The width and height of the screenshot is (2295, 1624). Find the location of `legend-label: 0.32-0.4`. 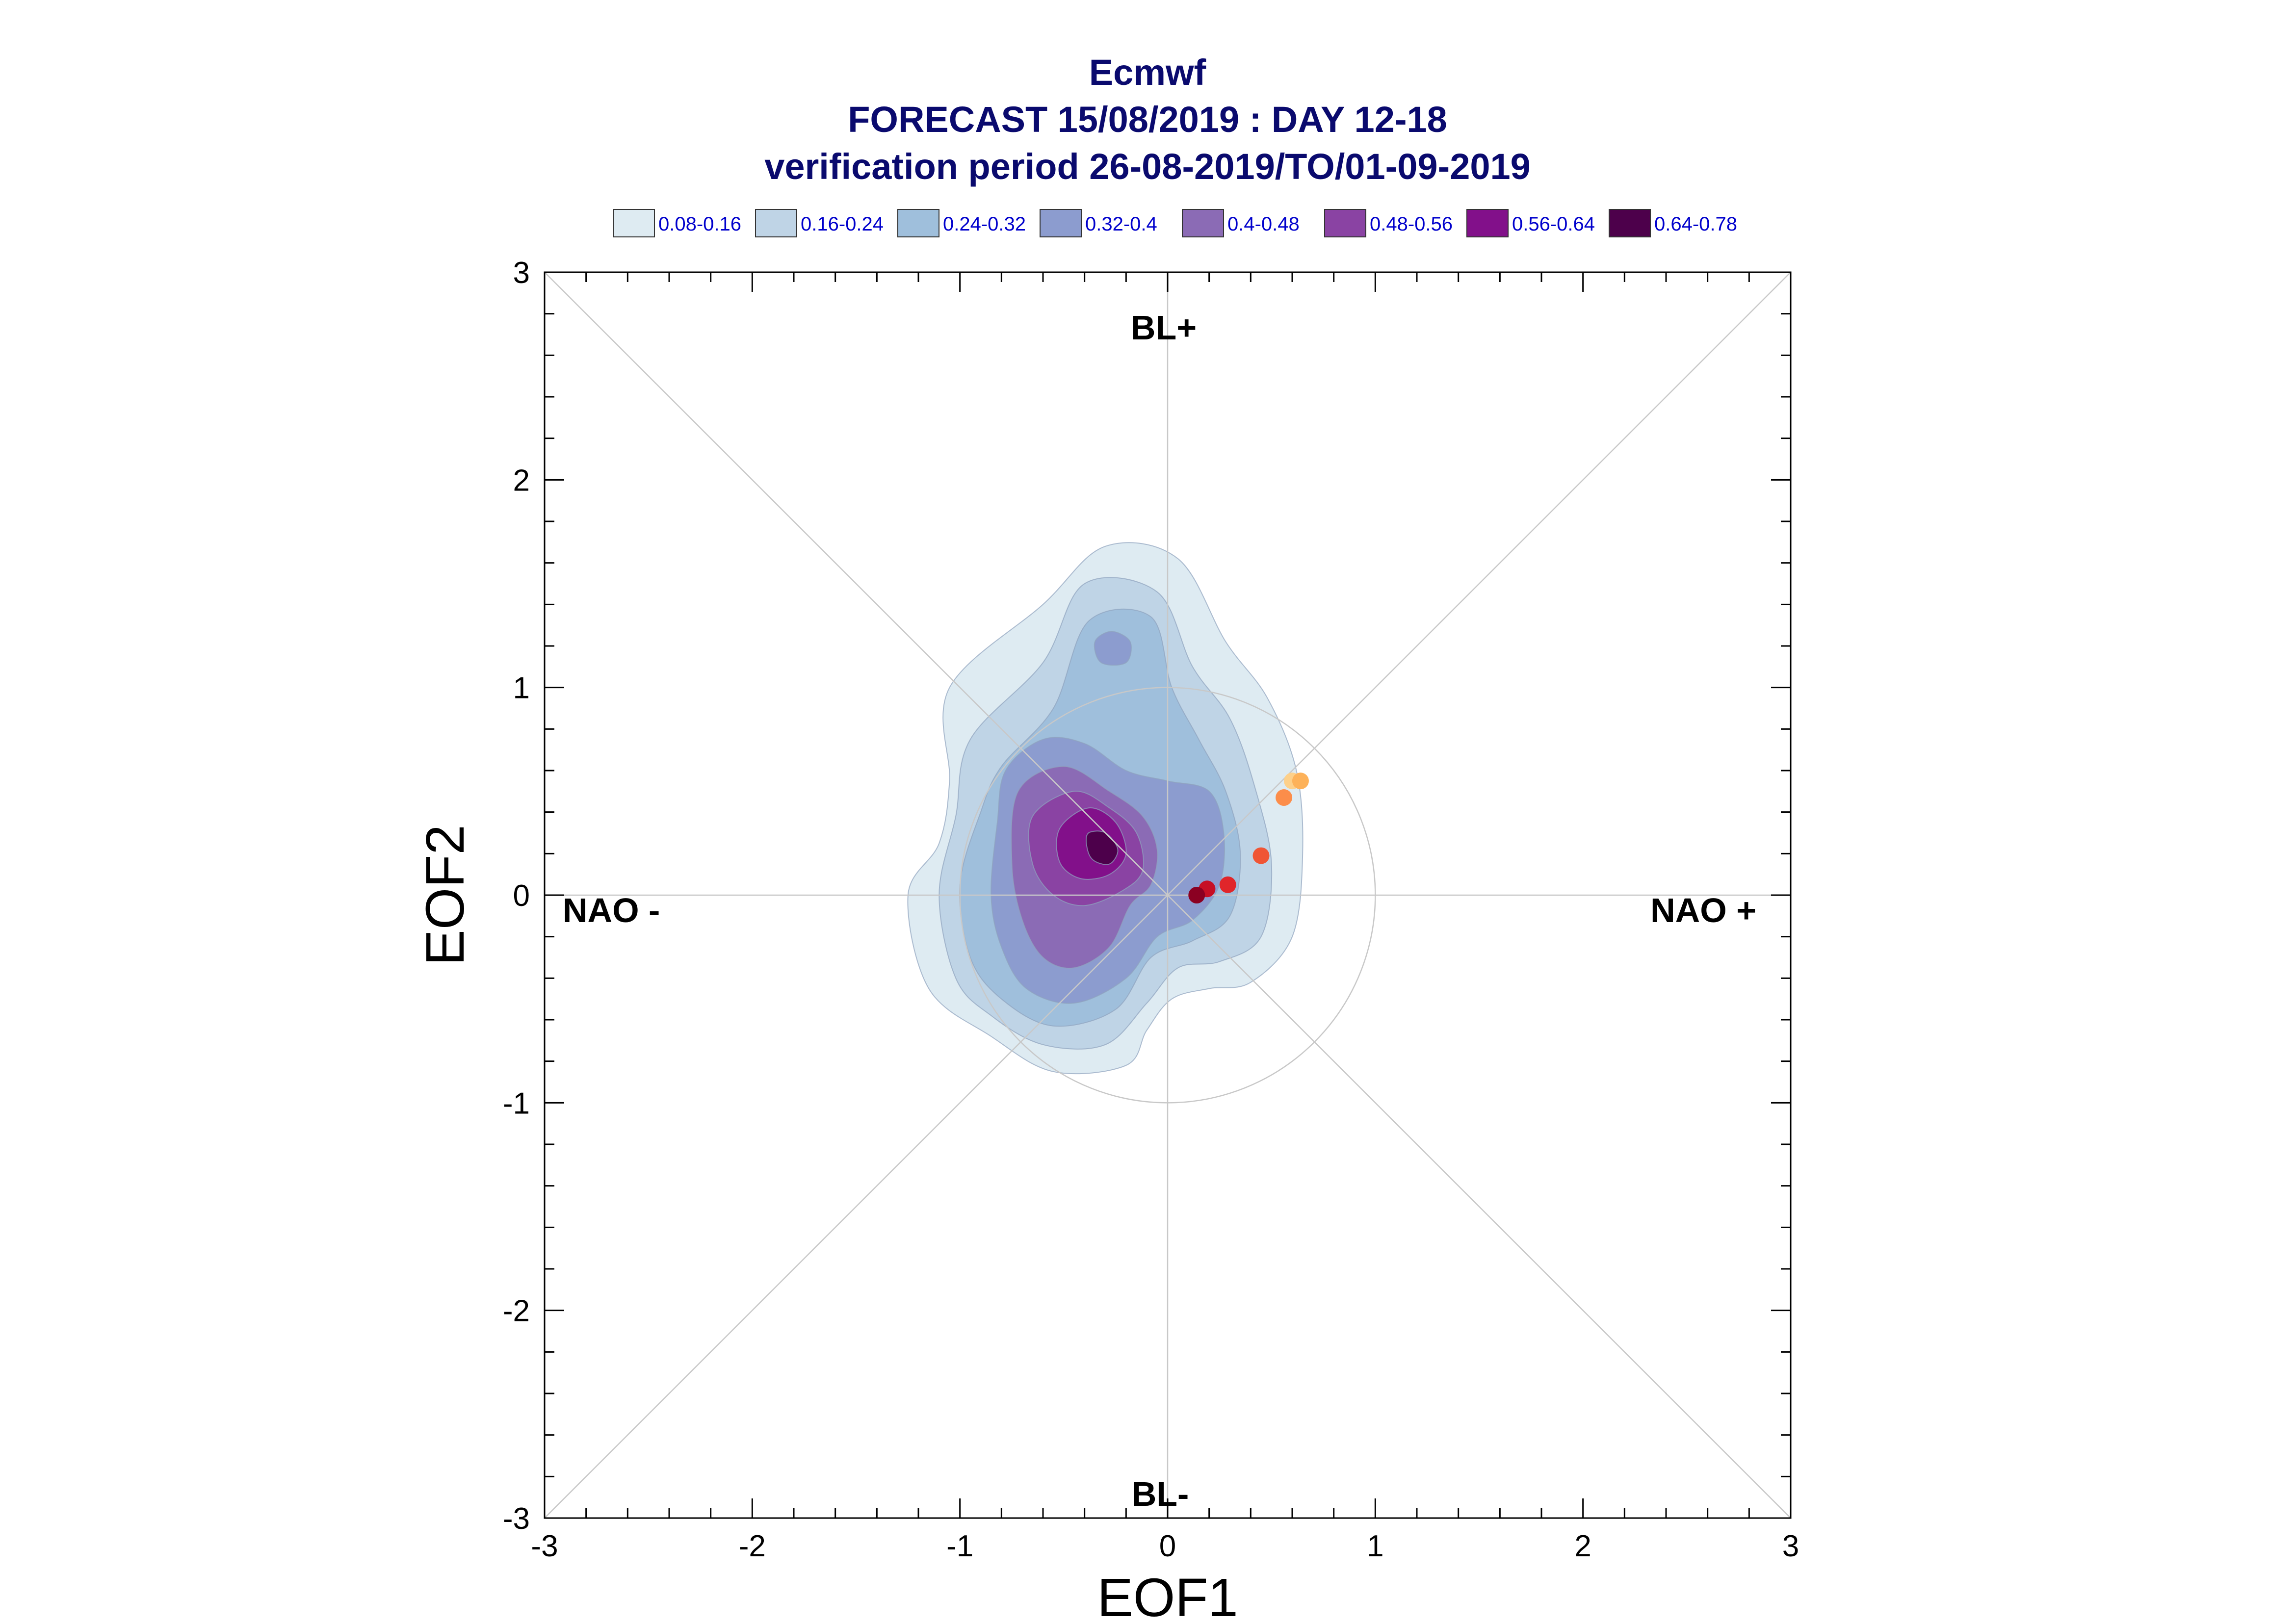

legend-label: 0.32-0.4 is located at coordinates (1121, 224).